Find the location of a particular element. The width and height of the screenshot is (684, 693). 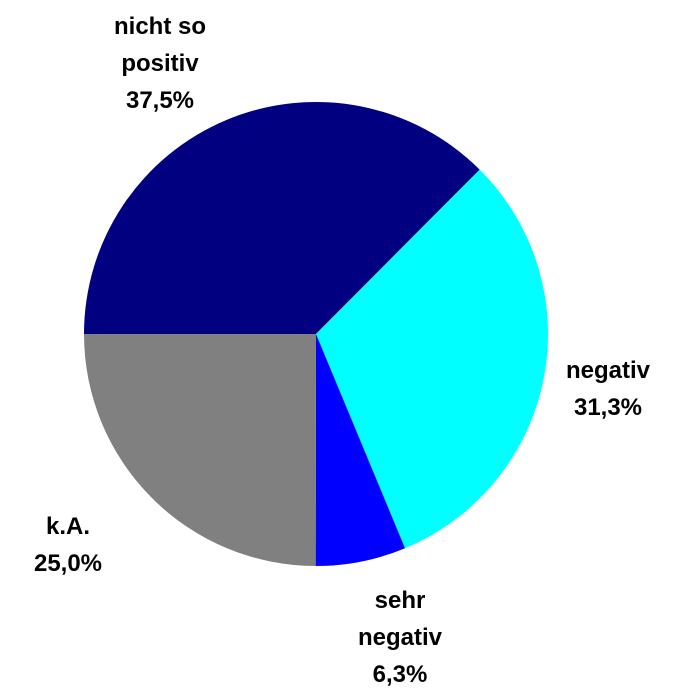

category-label: negativ is located at coordinates (608, 370).